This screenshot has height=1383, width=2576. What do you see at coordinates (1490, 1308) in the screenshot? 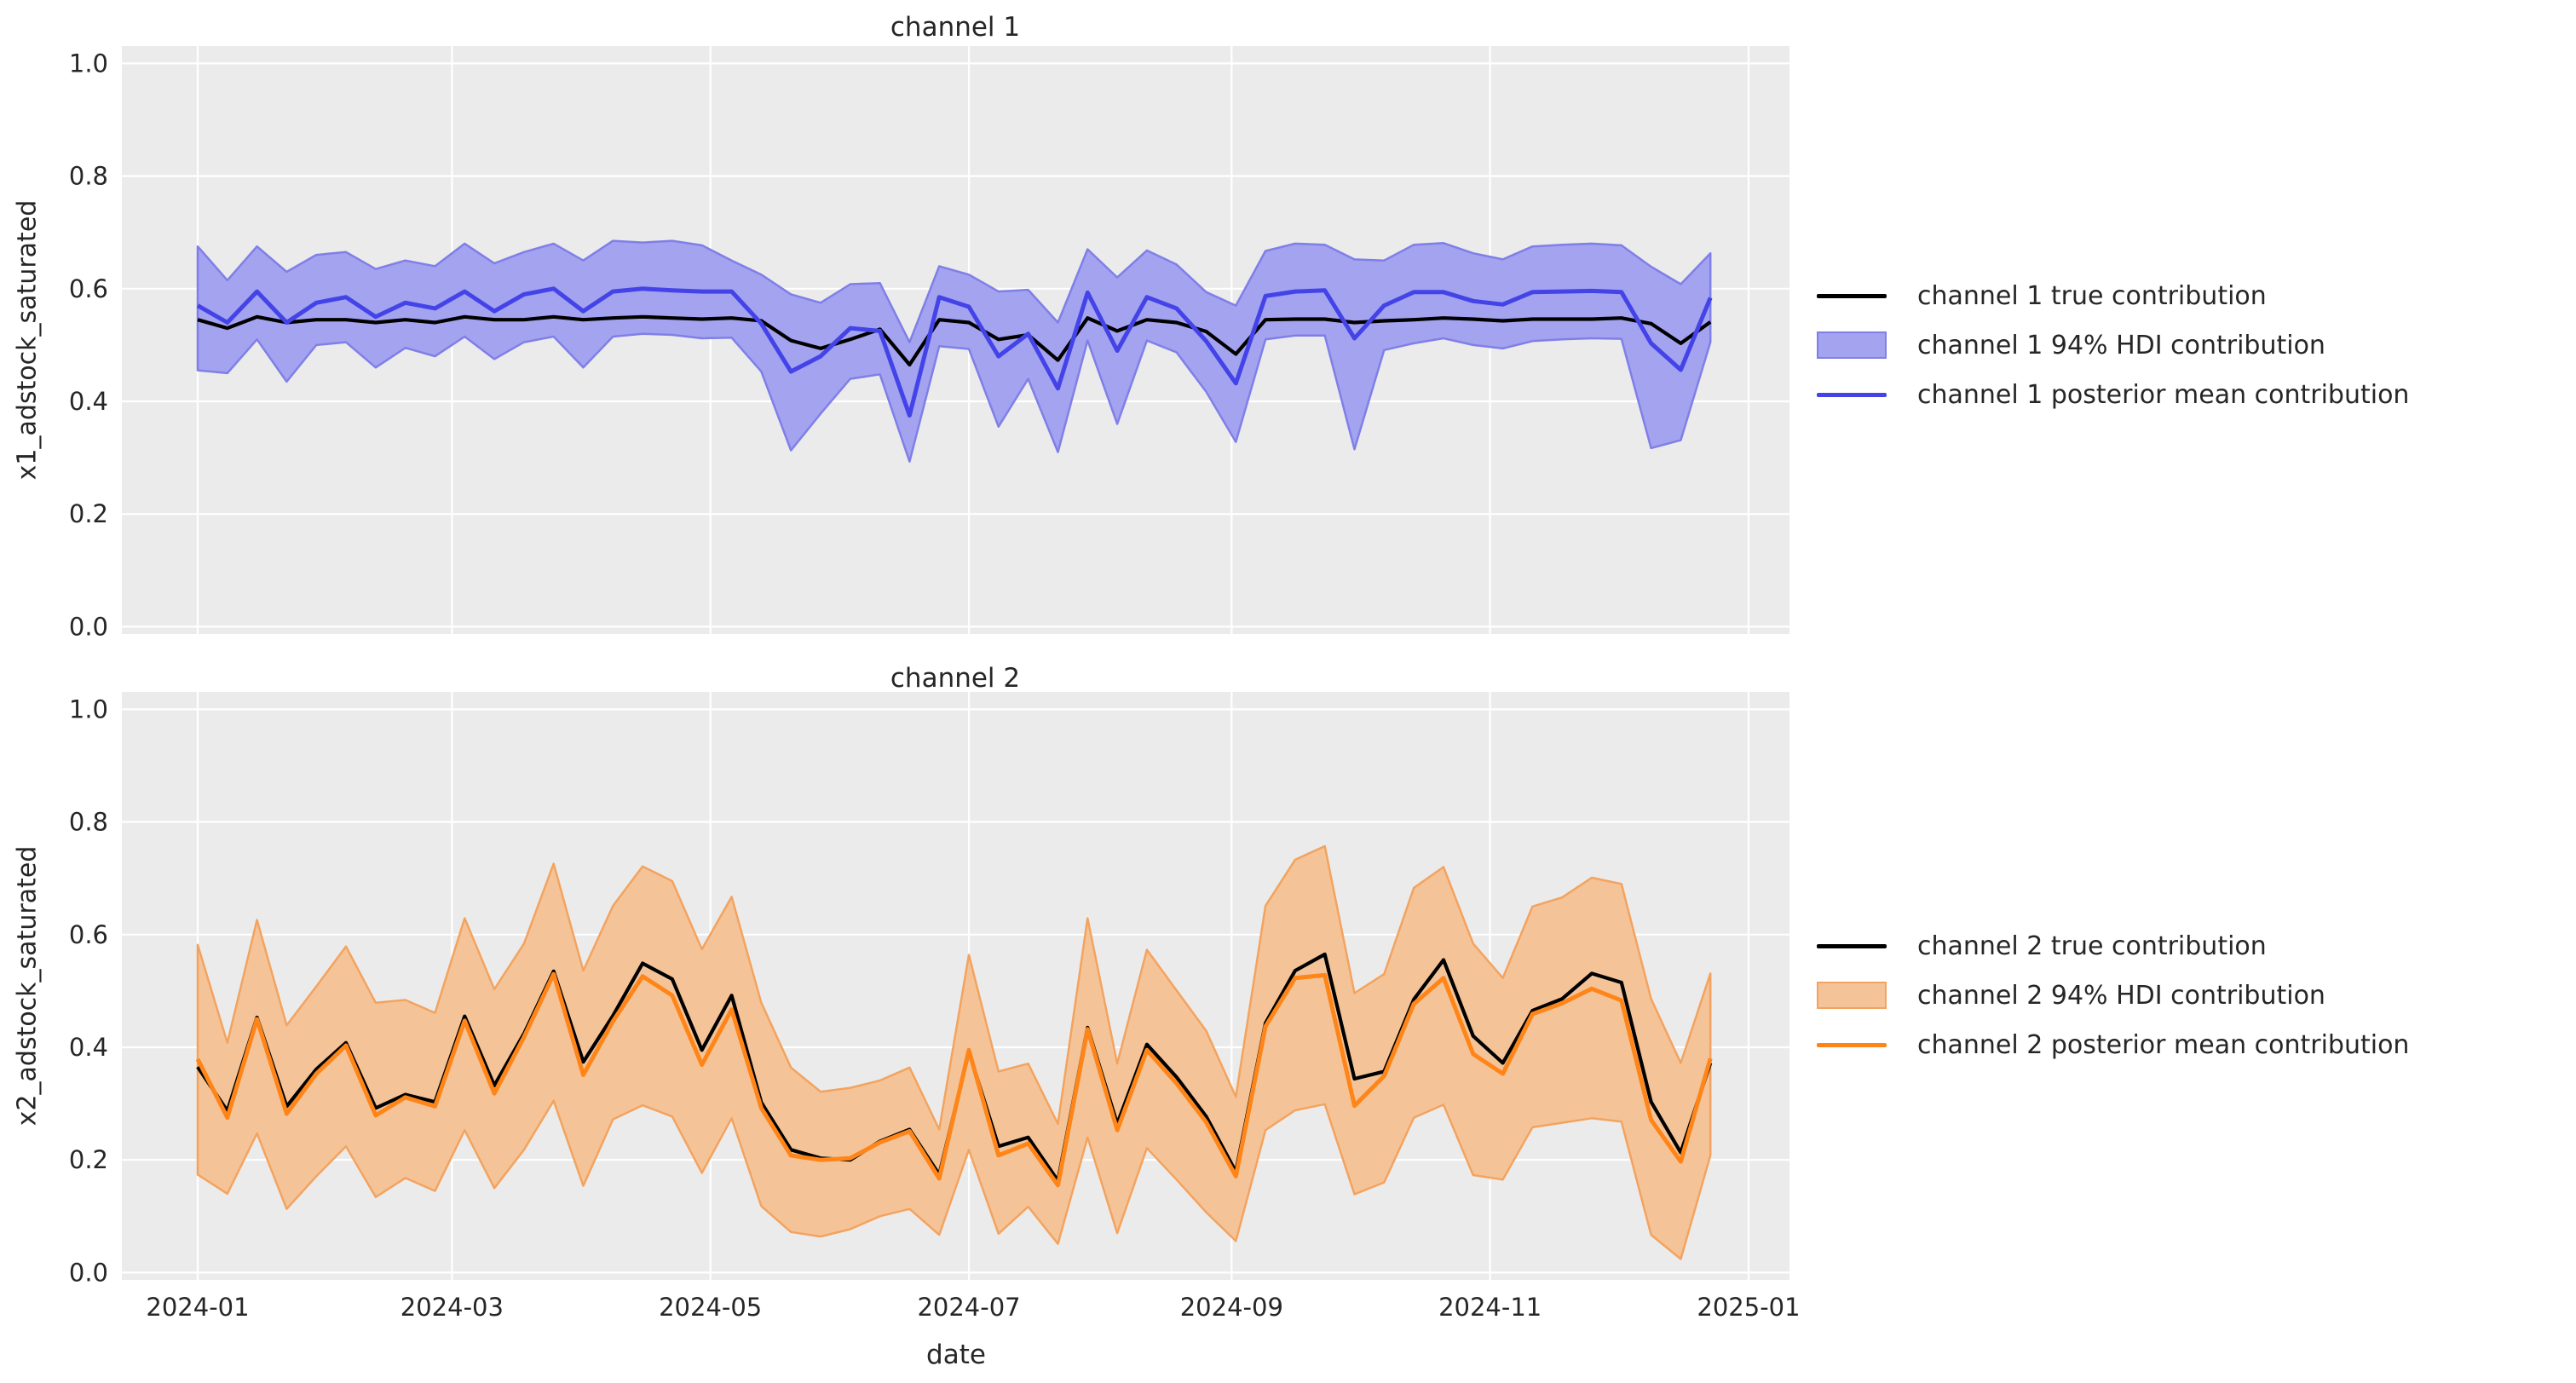
I see `svg-text: 2024-11` at bounding box center [1490, 1308].